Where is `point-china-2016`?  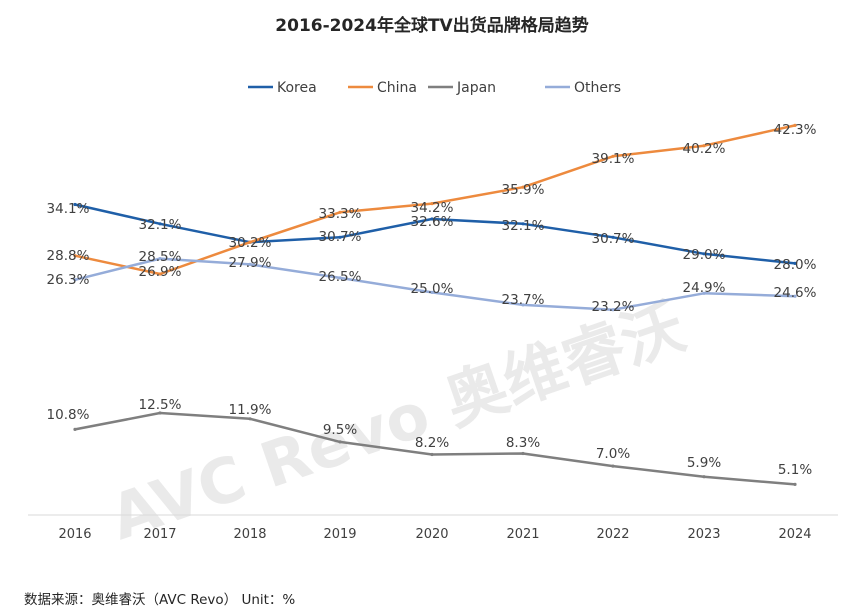
point-china-2016 is located at coordinates (75, 256).